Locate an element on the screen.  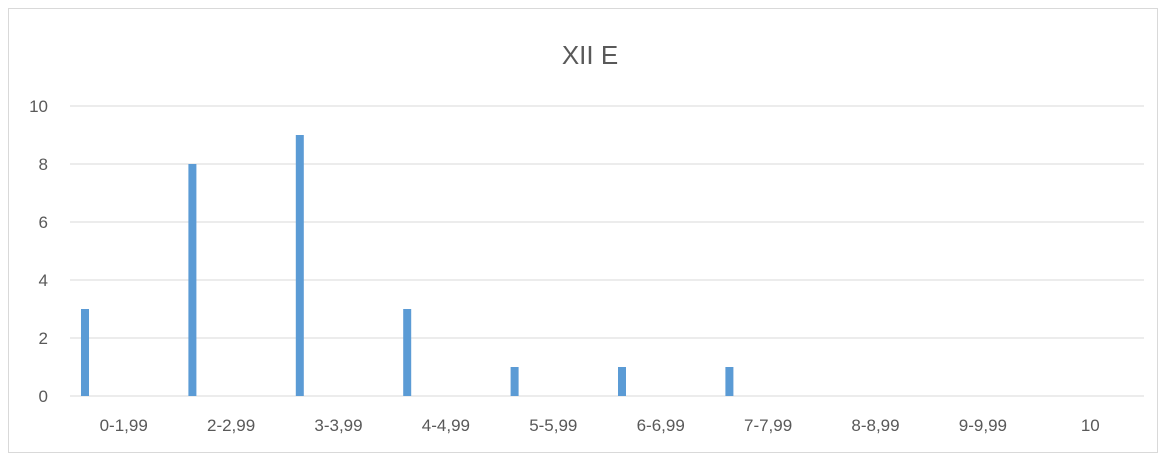
y-tick-label: 6 is located at coordinates (43, 222).